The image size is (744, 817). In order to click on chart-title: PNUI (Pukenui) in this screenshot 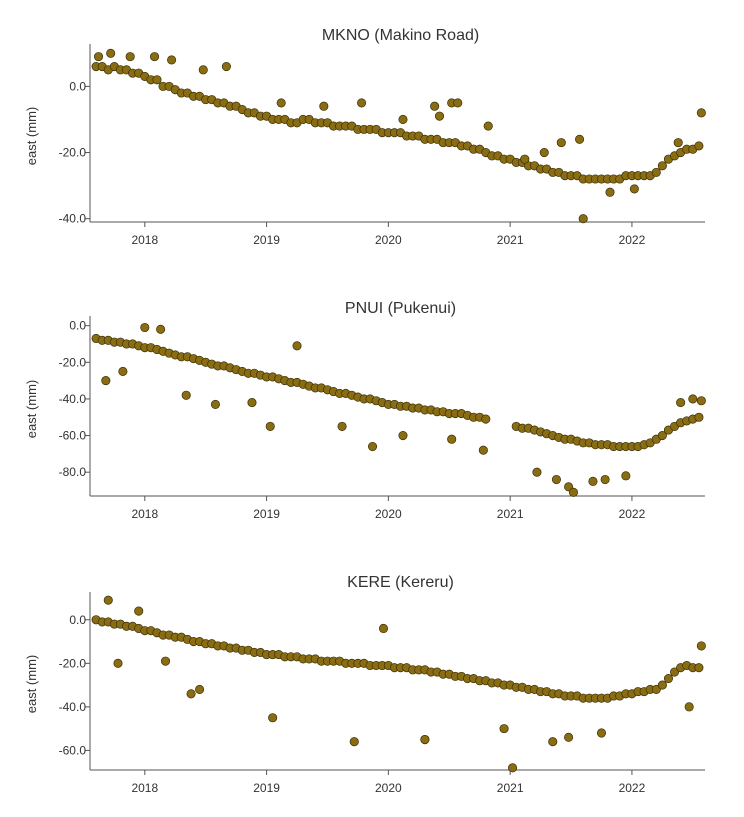, I will do `click(400, 308)`.